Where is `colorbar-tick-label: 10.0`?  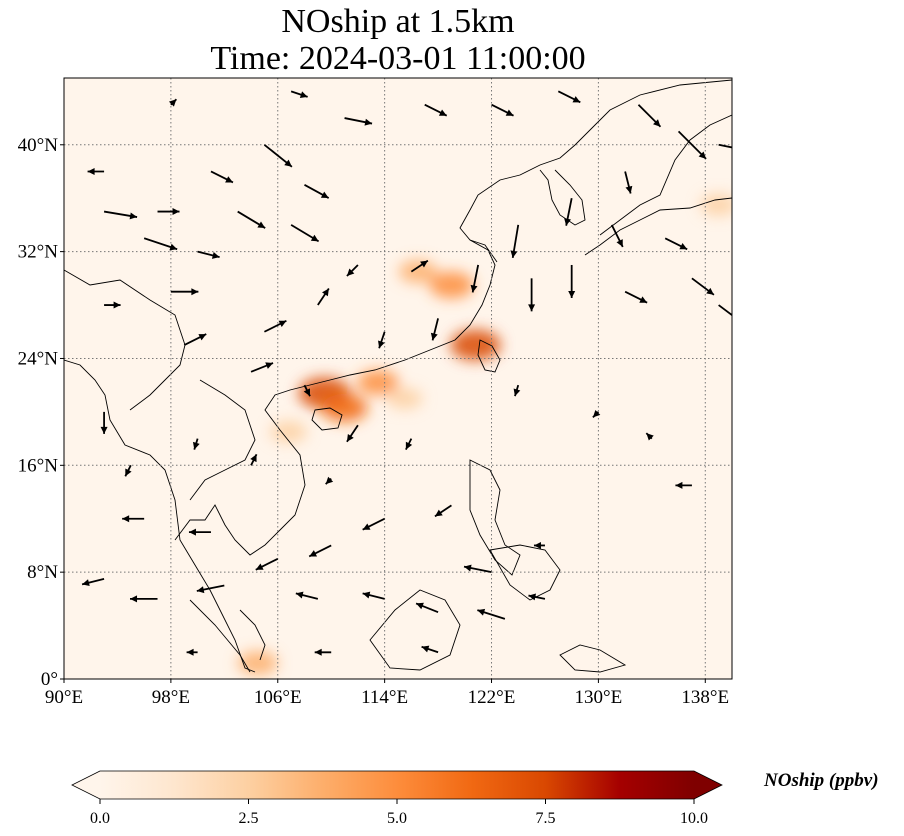 colorbar-tick-label: 10.0 is located at coordinates (694, 818).